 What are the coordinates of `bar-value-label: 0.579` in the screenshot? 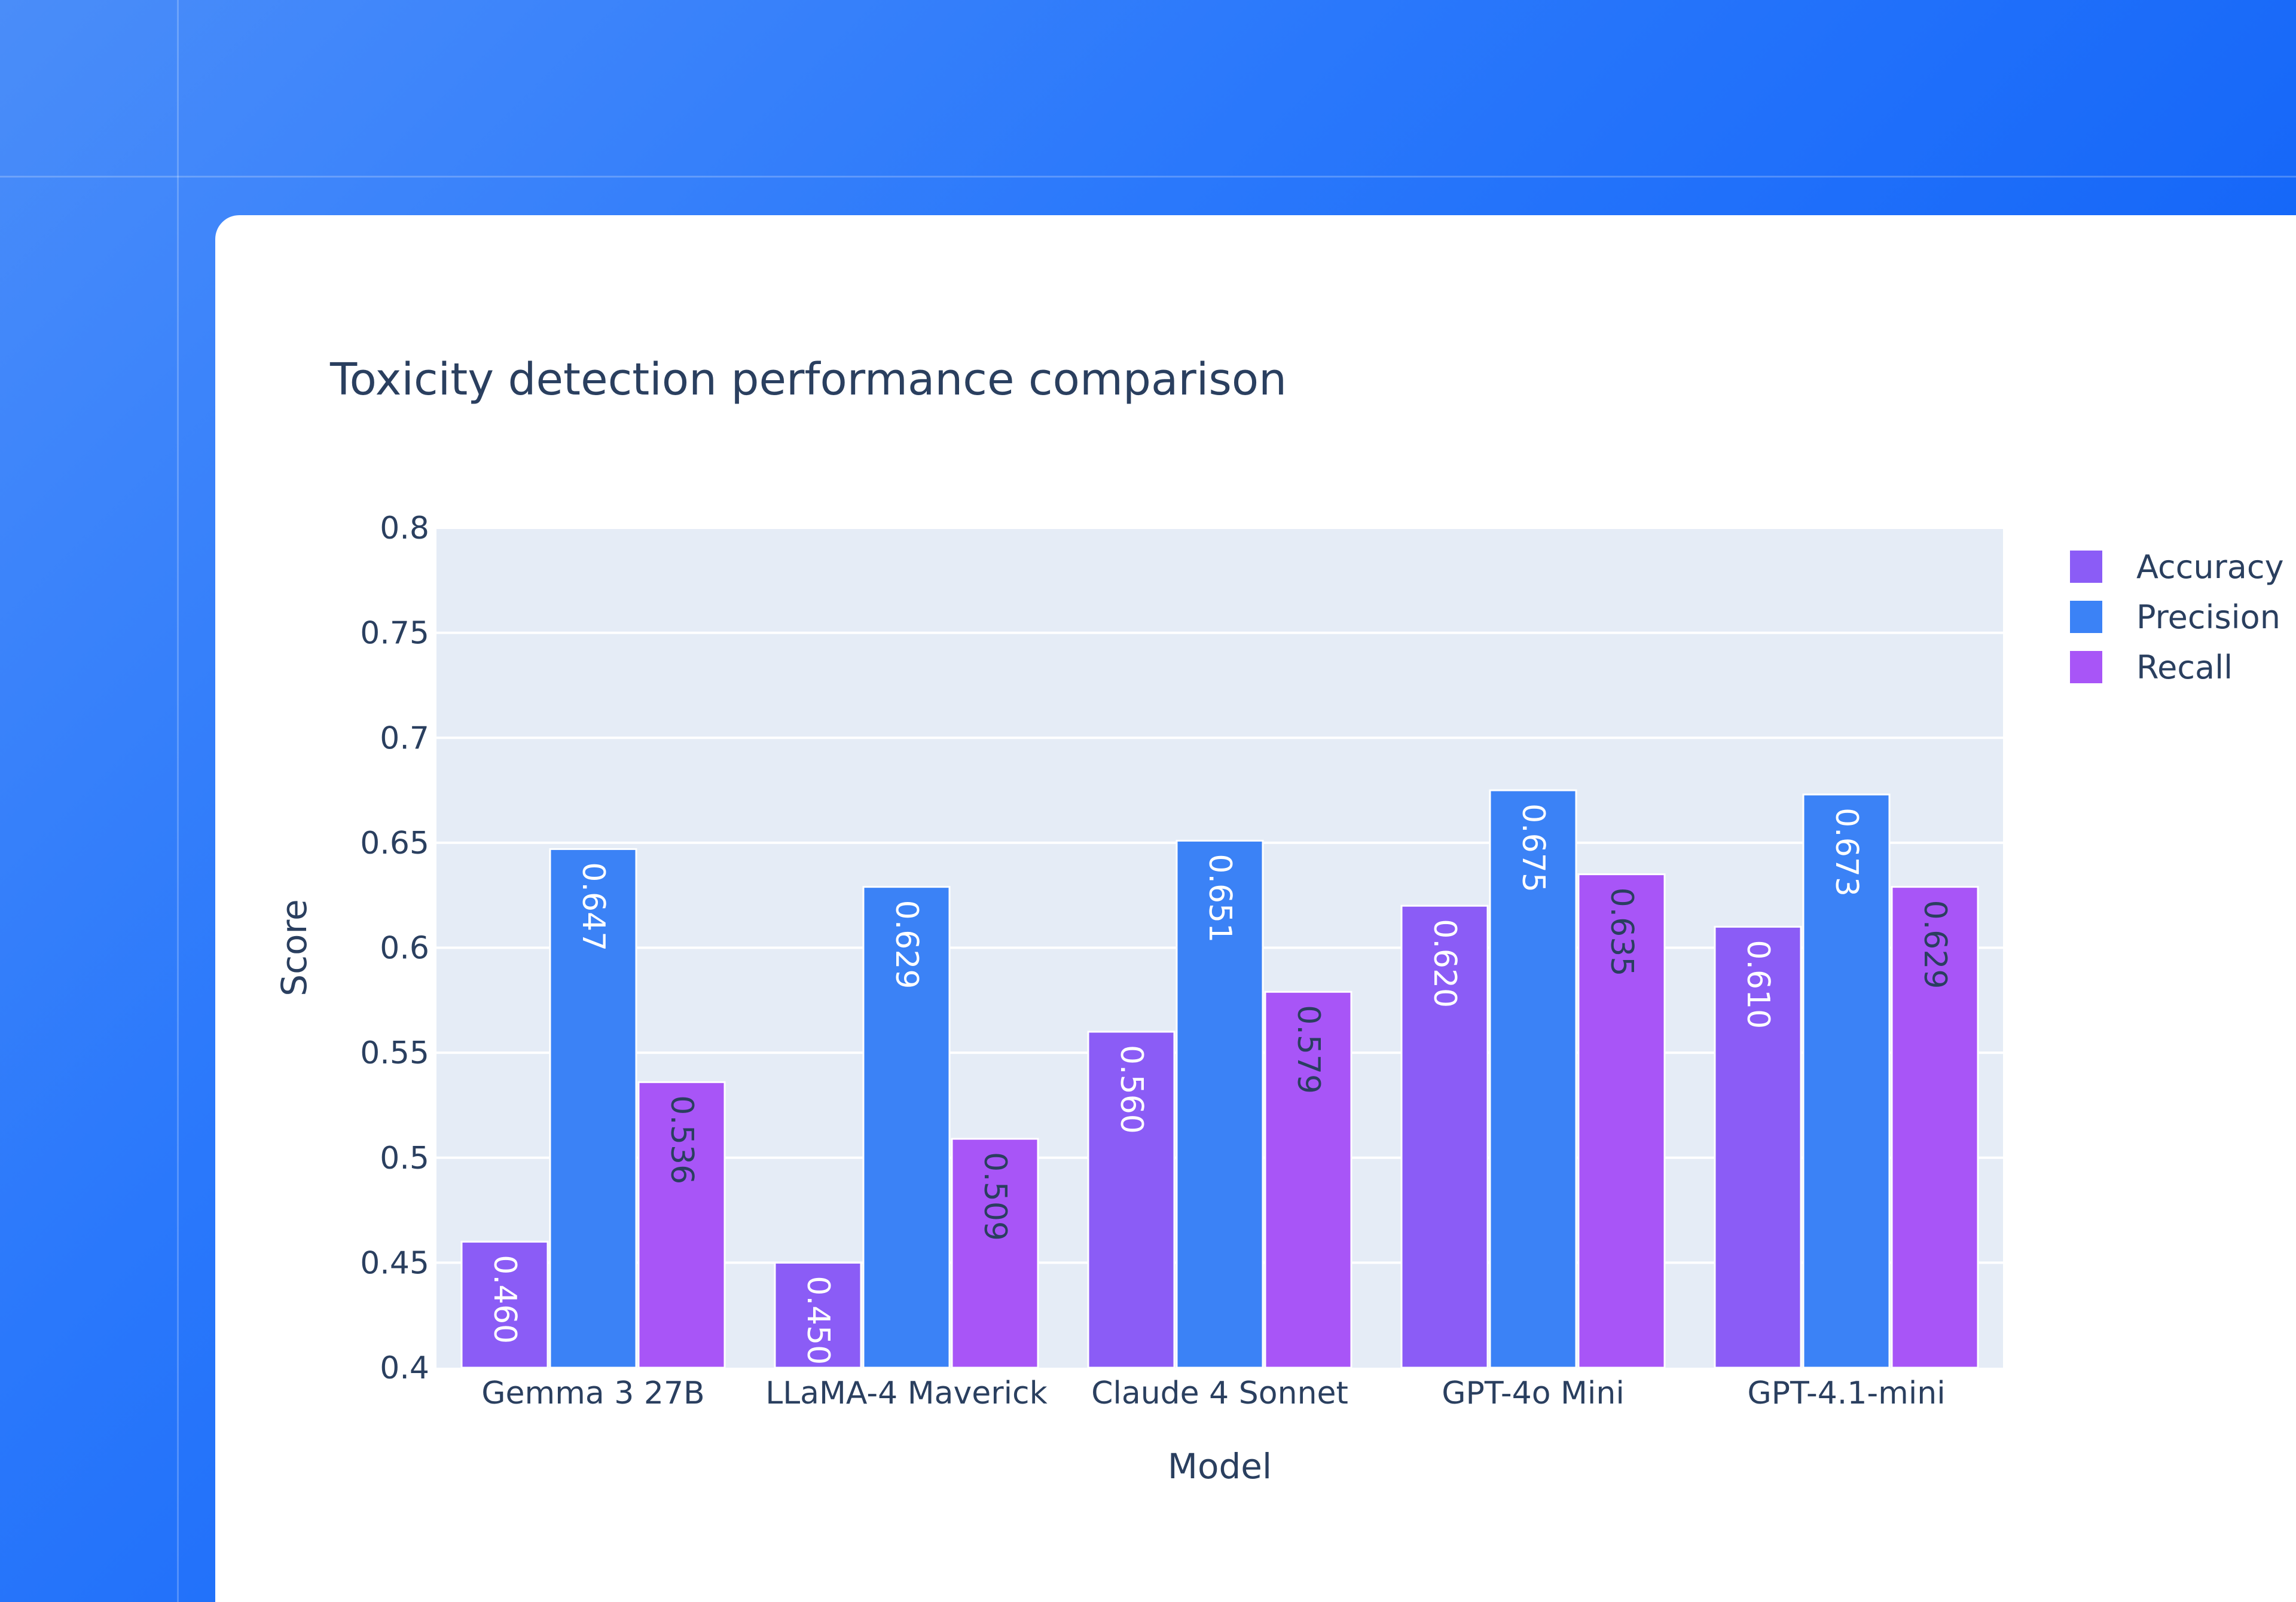 It's located at (1308, 1049).